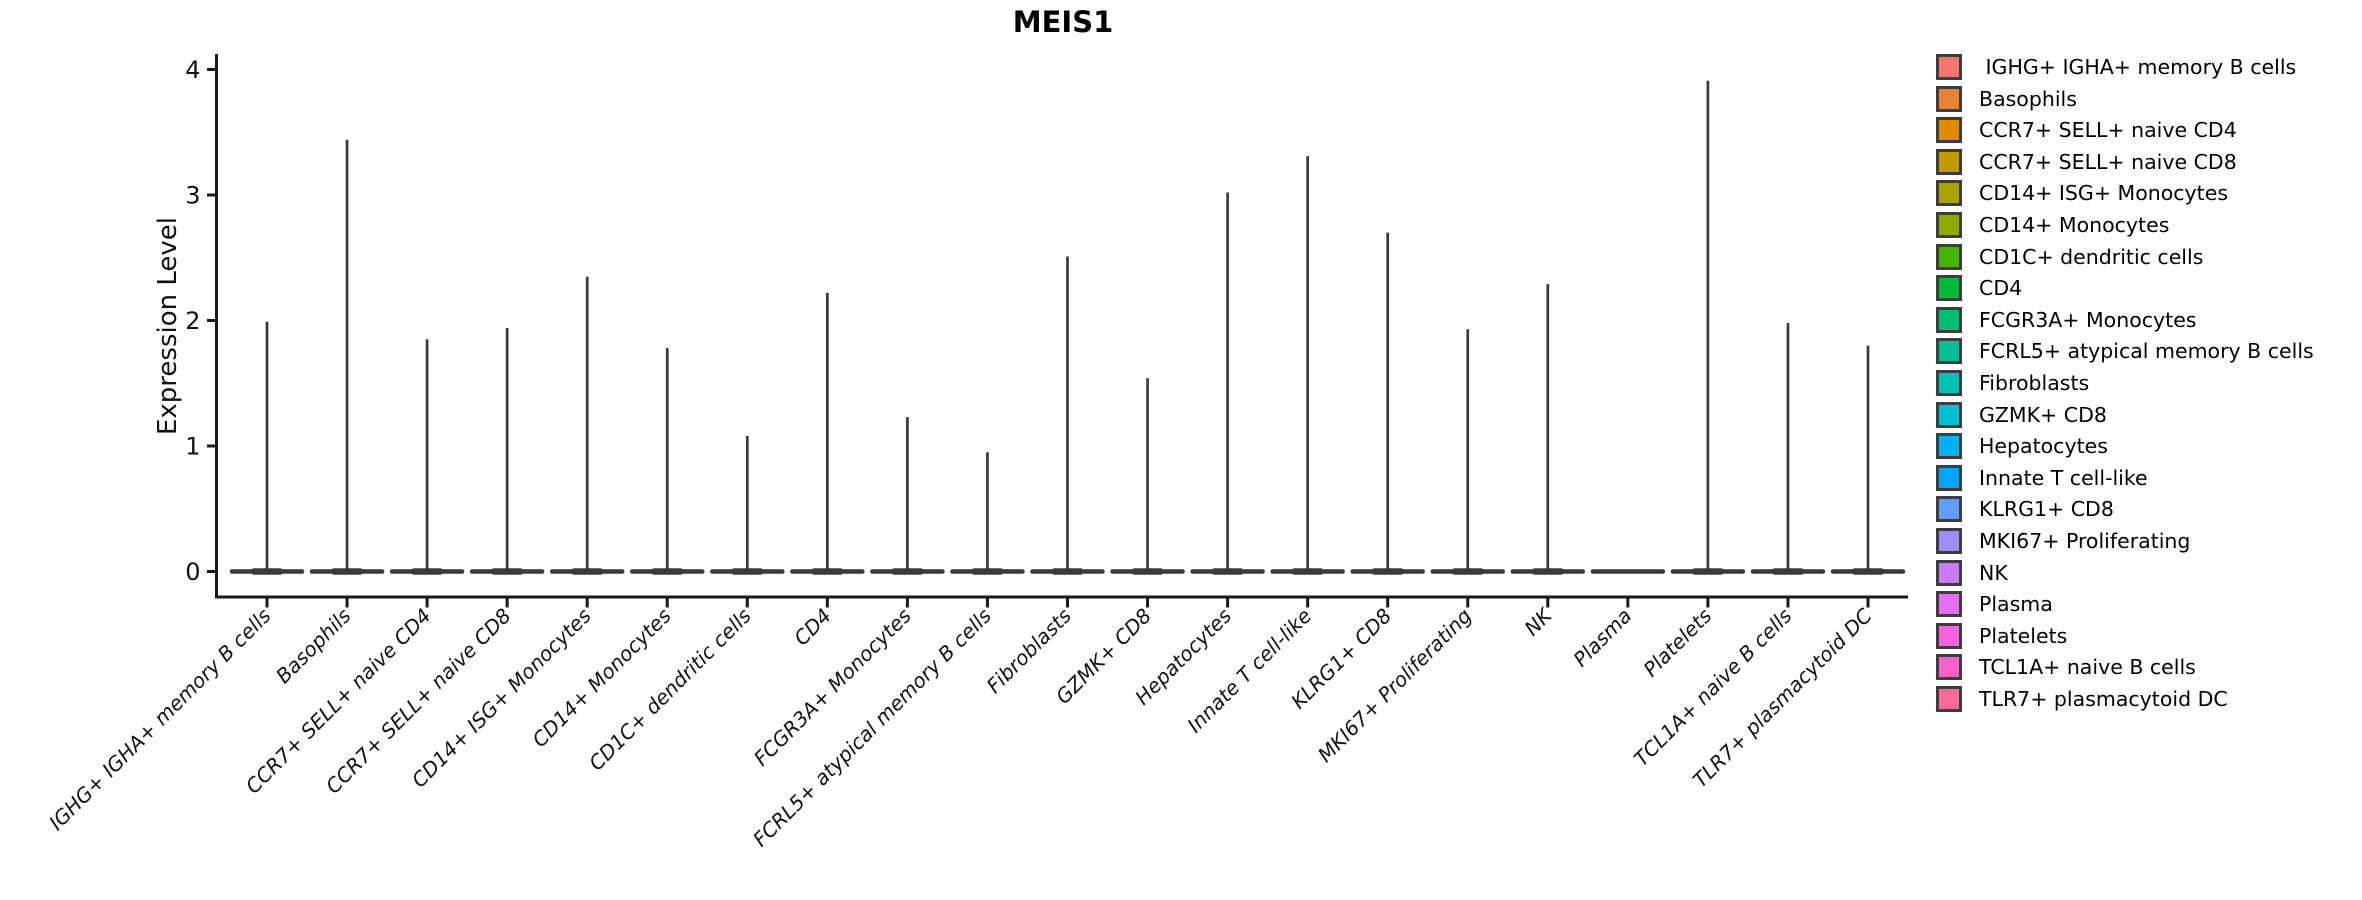  Describe the element at coordinates (601, 678) in the screenshot. I see `x-tick-label: CD14+ Monocytes` at that location.